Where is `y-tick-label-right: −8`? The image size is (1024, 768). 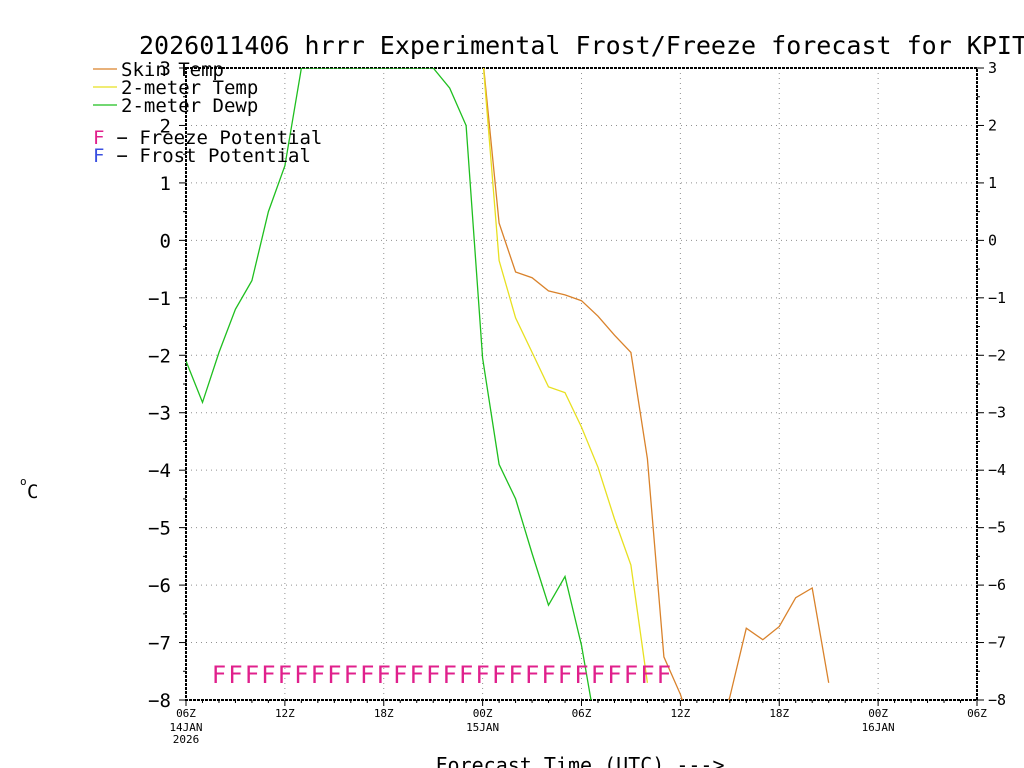 y-tick-label-right: −8 is located at coordinates (997, 700).